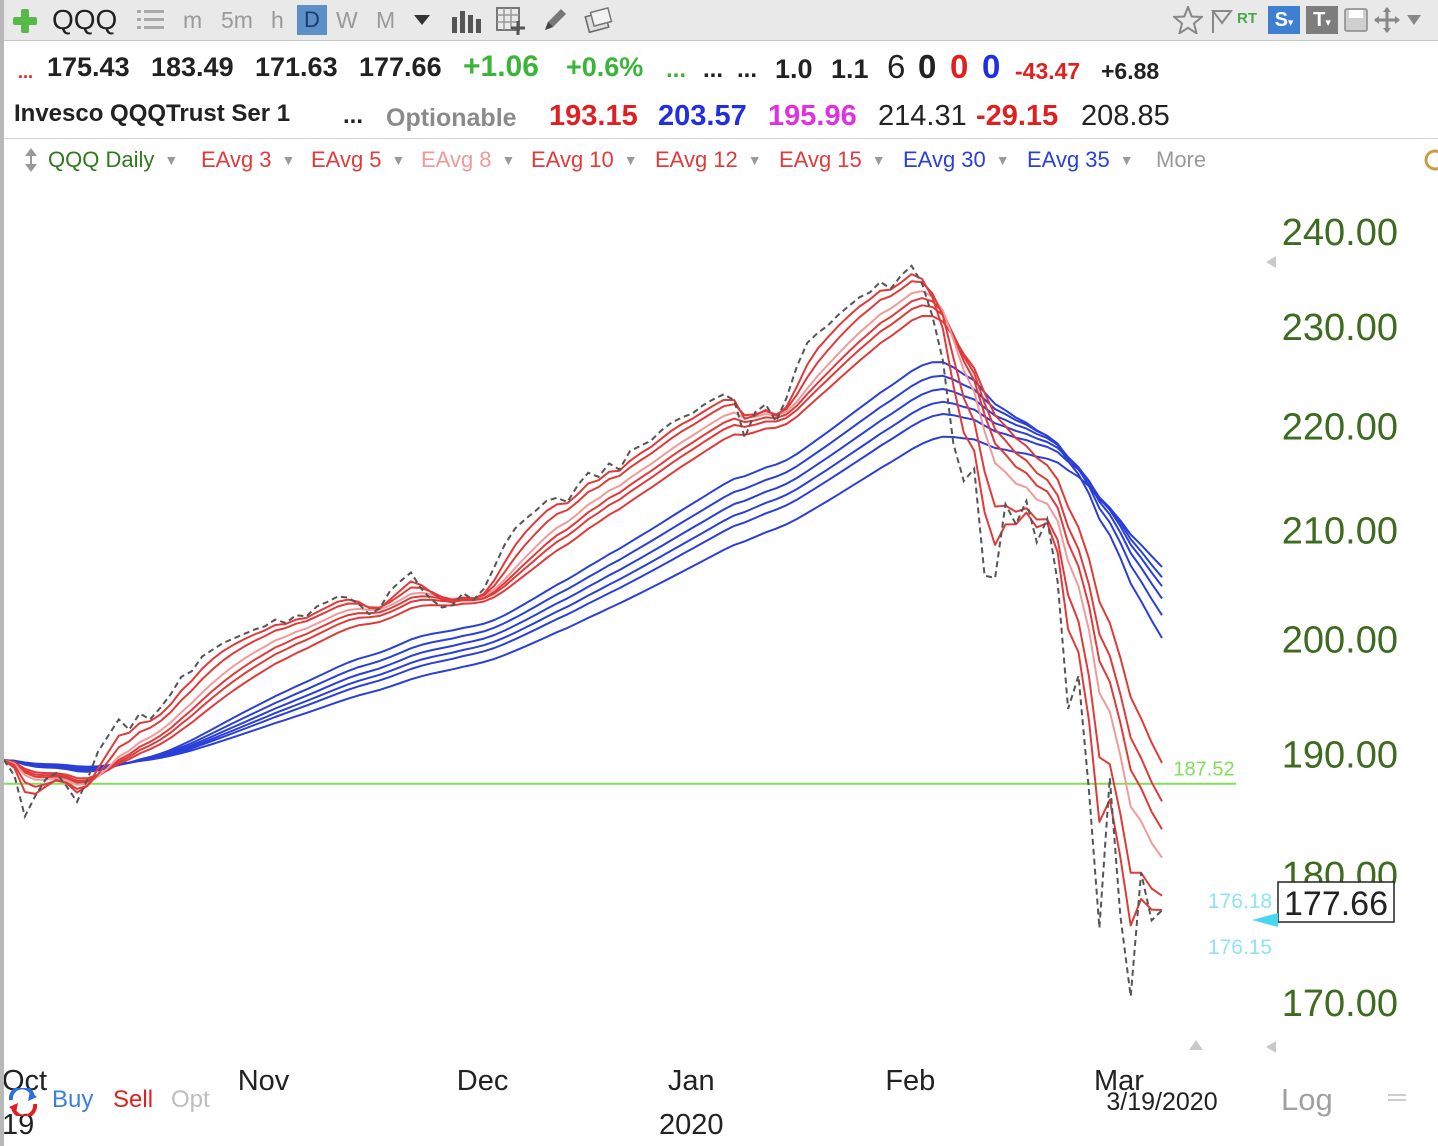 This screenshot has width=1438, height=1146. What do you see at coordinates (944, 159) in the screenshot?
I see `study-eavg-30-label: EAvg 30` at bounding box center [944, 159].